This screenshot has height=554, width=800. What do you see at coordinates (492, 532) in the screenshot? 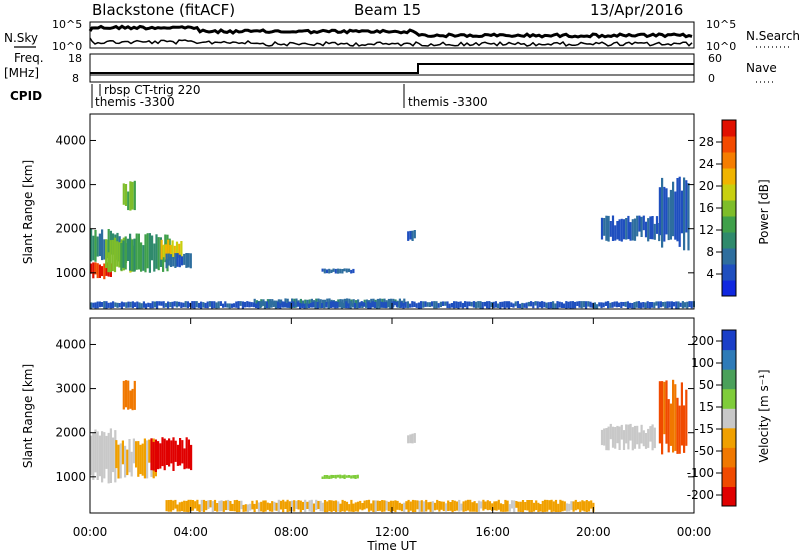
I see `x-tick-label: 16:00` at bounding box center [492, 532].